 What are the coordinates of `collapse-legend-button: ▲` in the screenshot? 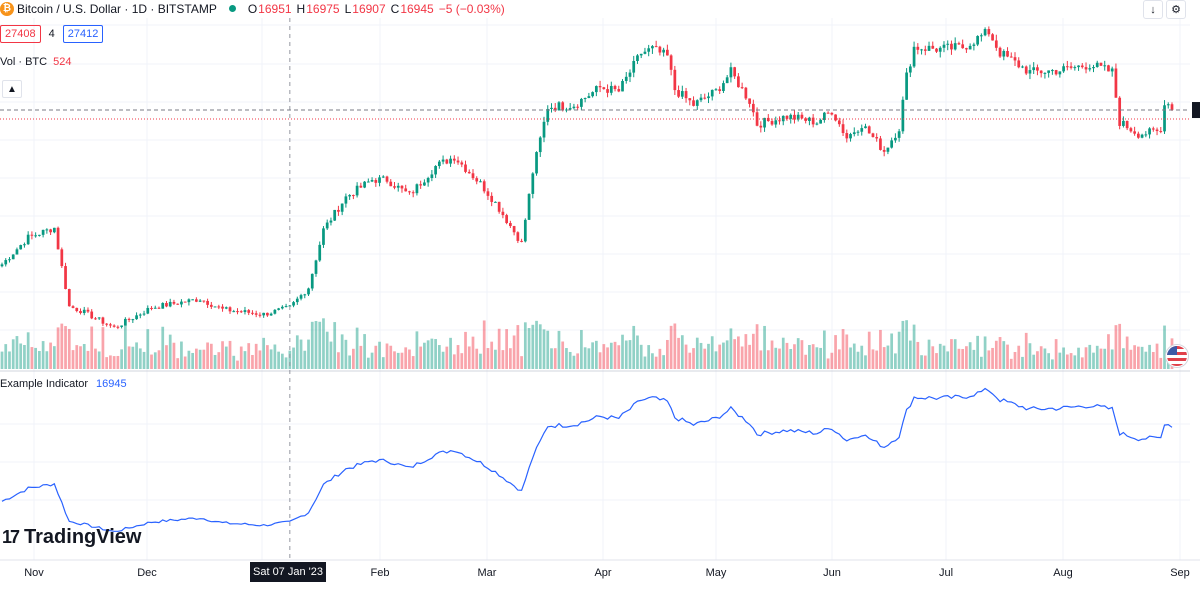 It's located at (12, 89).